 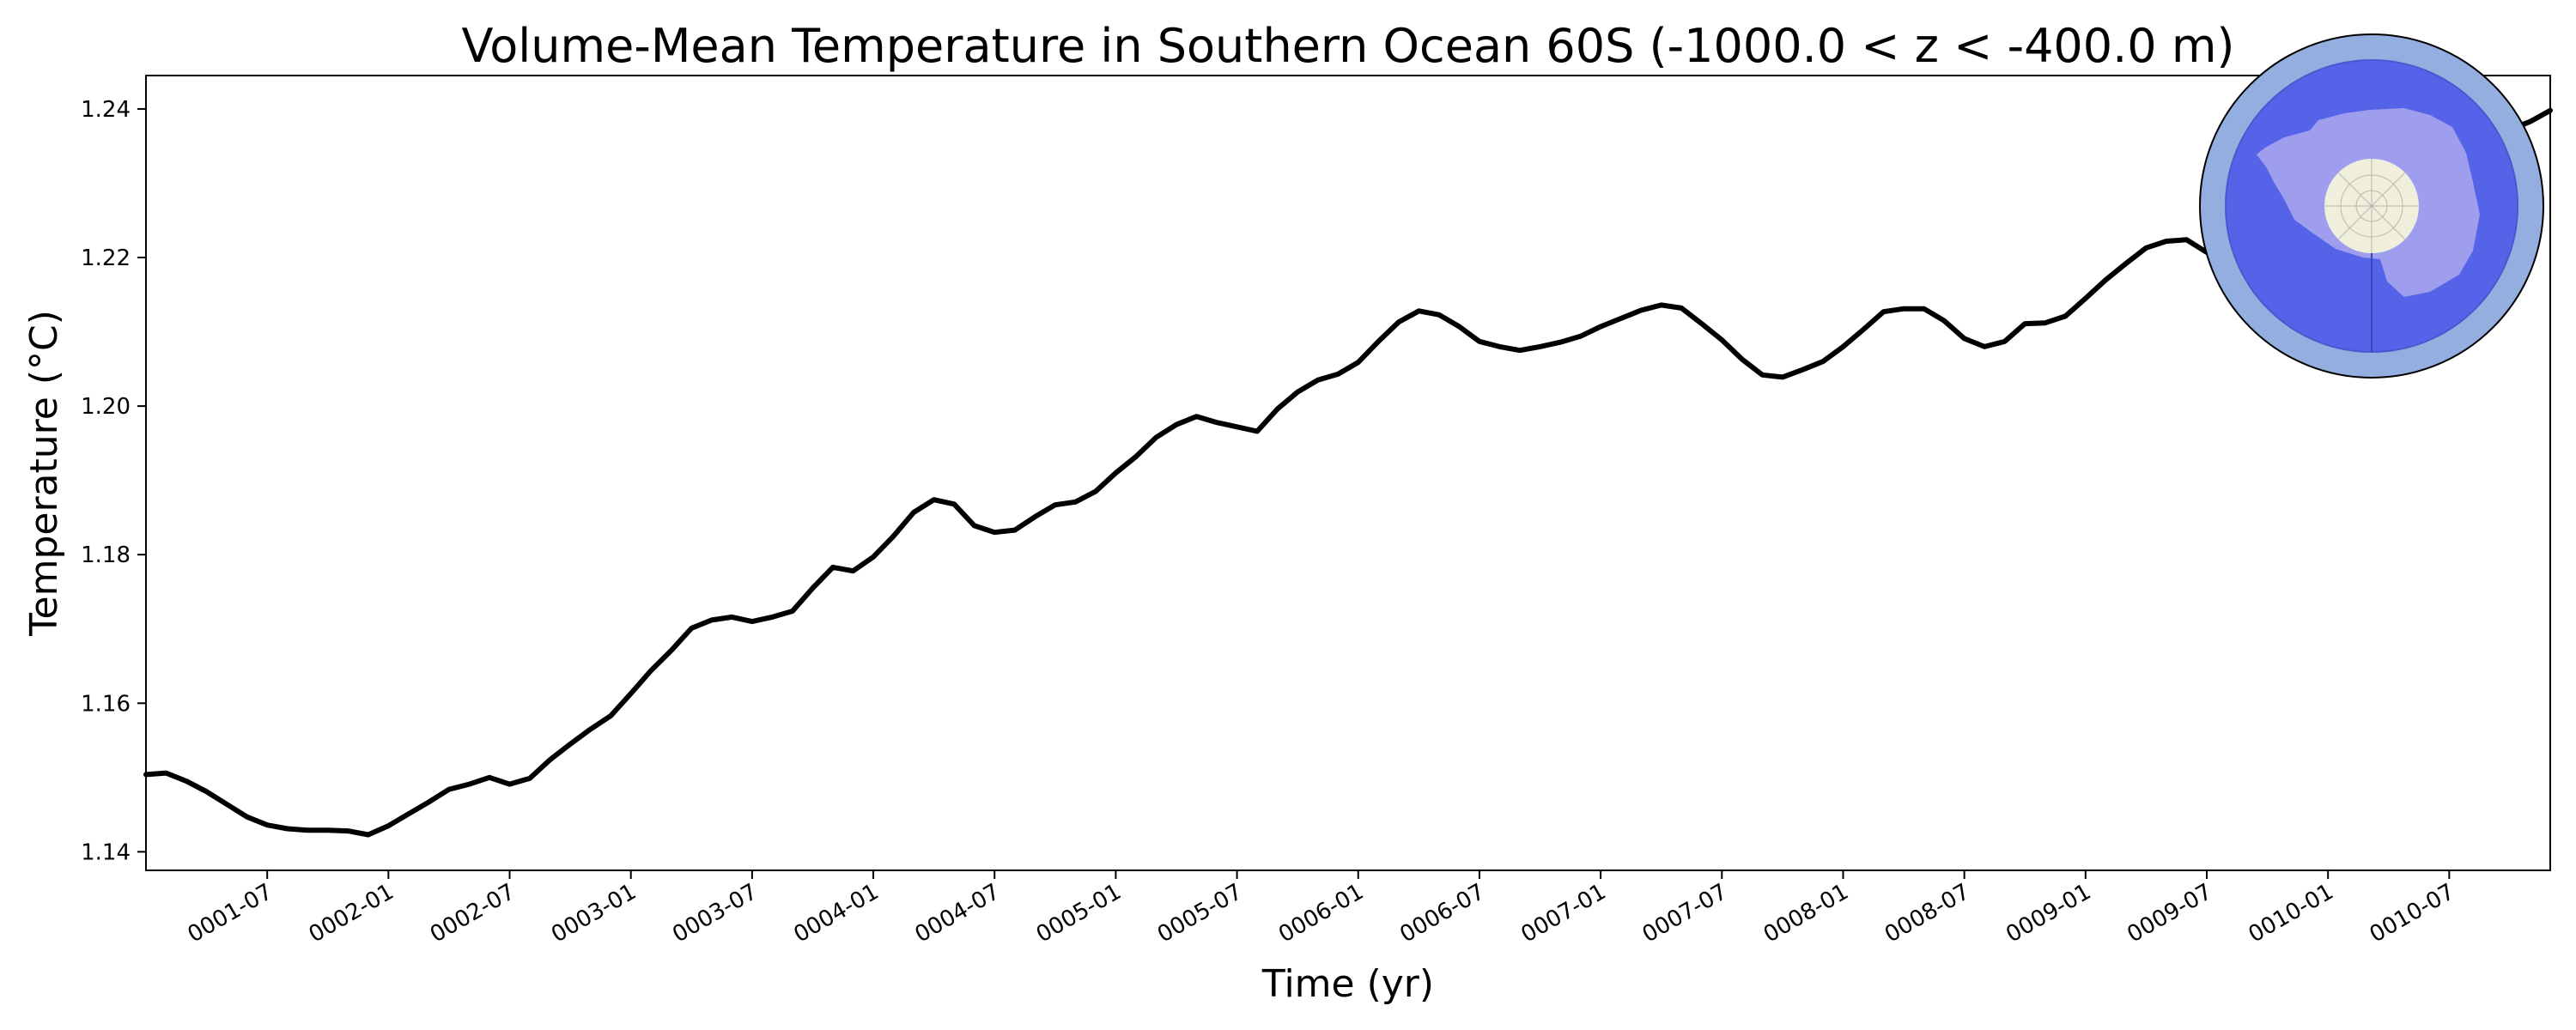 I want to click on y-tick-label: 1.22, so click(x=106, y=258).